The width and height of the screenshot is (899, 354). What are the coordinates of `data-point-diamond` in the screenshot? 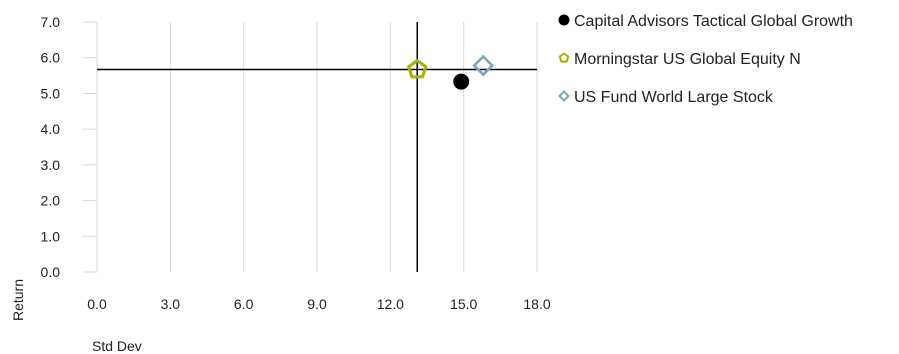 It's located at (483, 65).